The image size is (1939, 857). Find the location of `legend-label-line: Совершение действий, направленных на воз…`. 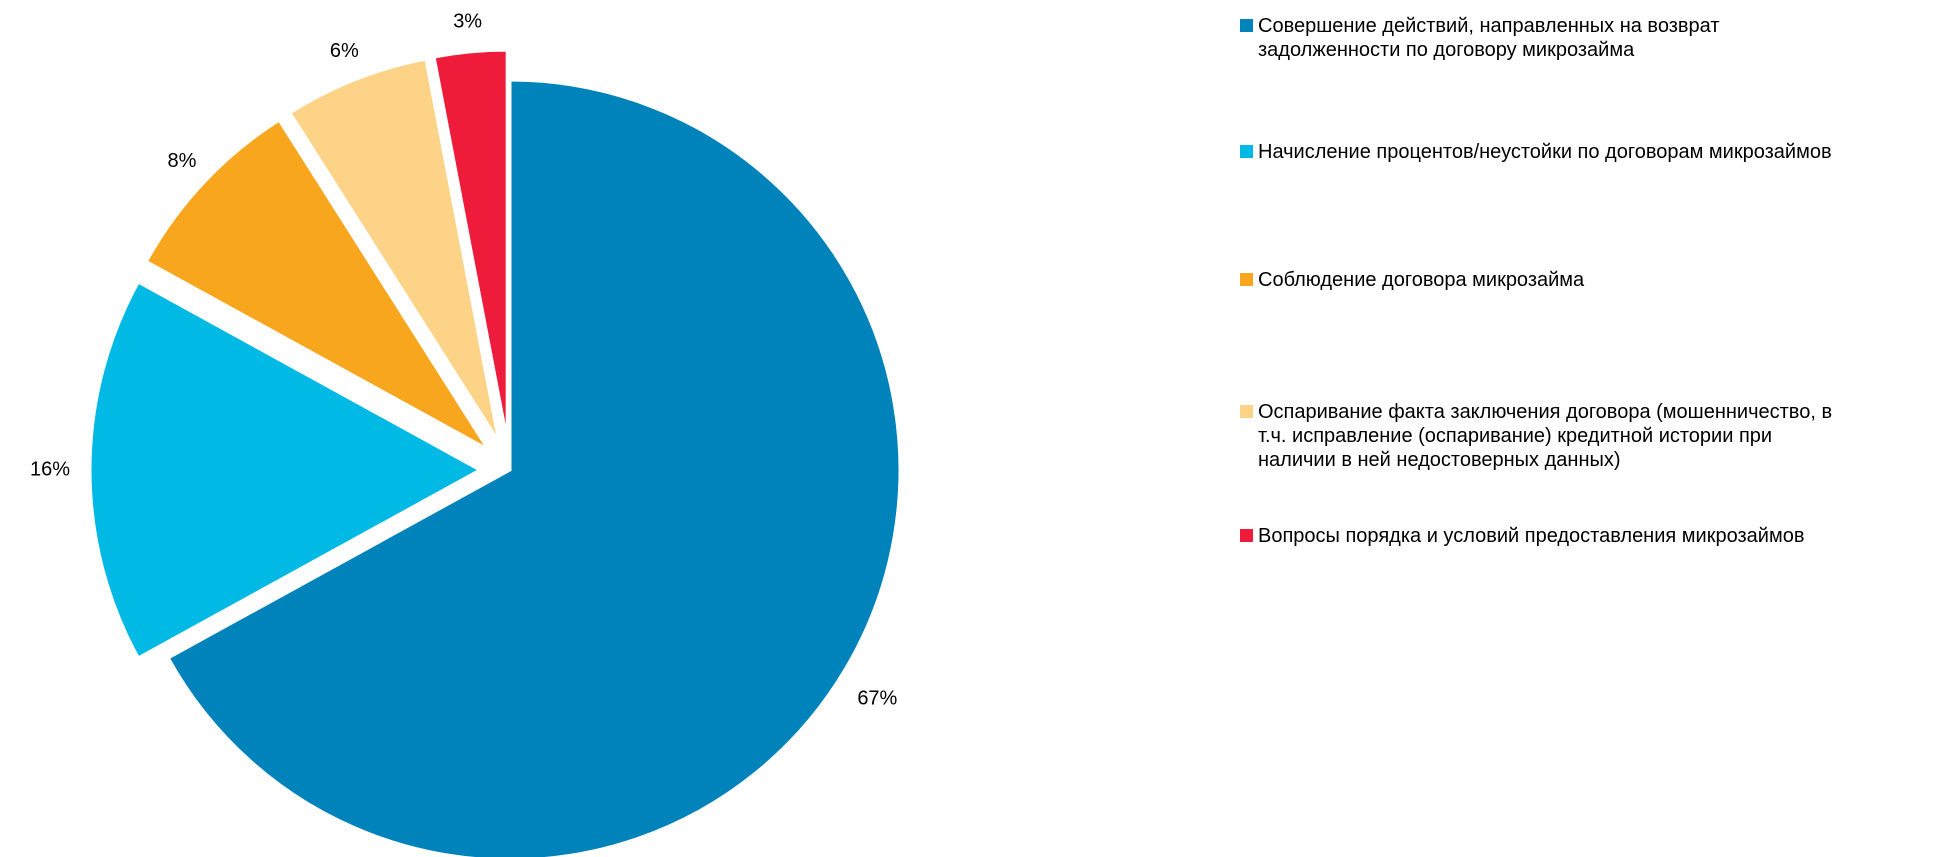

legend-label-line: Совершение действий, направленных на воз… is located at coordinates (1489, 26).